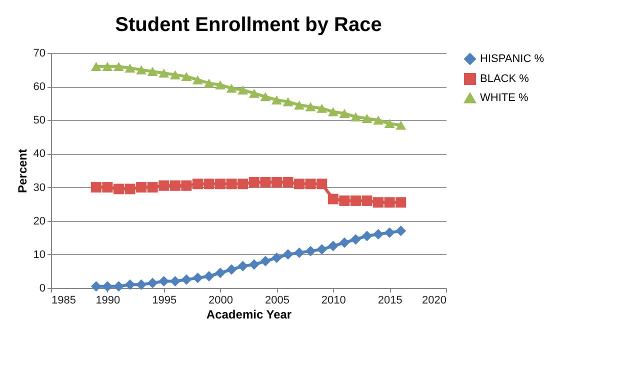  I want to click on y-tick-label: 60, so click(39, 87).